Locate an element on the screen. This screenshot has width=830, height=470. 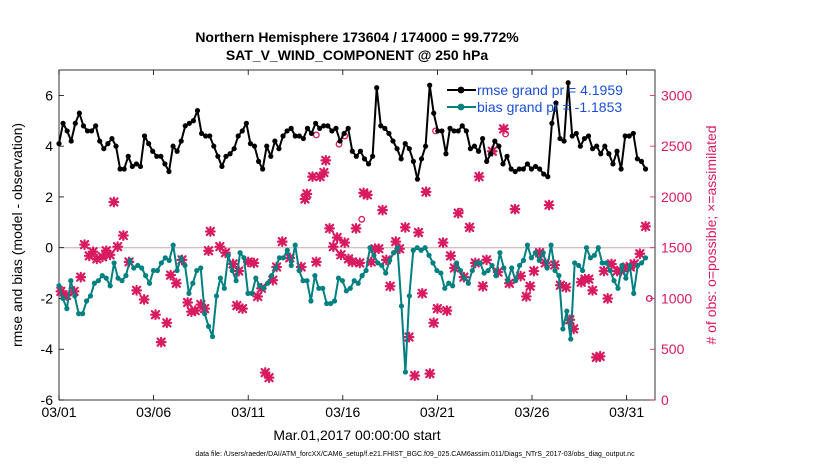
x-tick-label: 03/31 is located at coordinates (626, 412).